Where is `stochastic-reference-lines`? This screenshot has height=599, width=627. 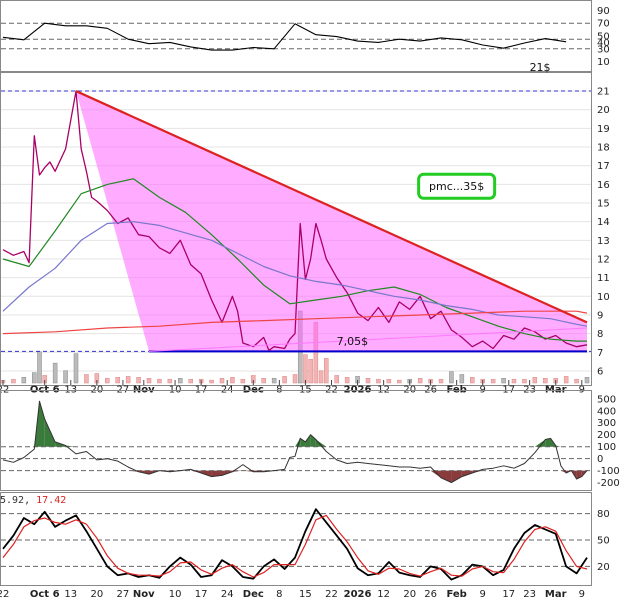 stochastic-reference-lines is located at coordinates (296, 540).